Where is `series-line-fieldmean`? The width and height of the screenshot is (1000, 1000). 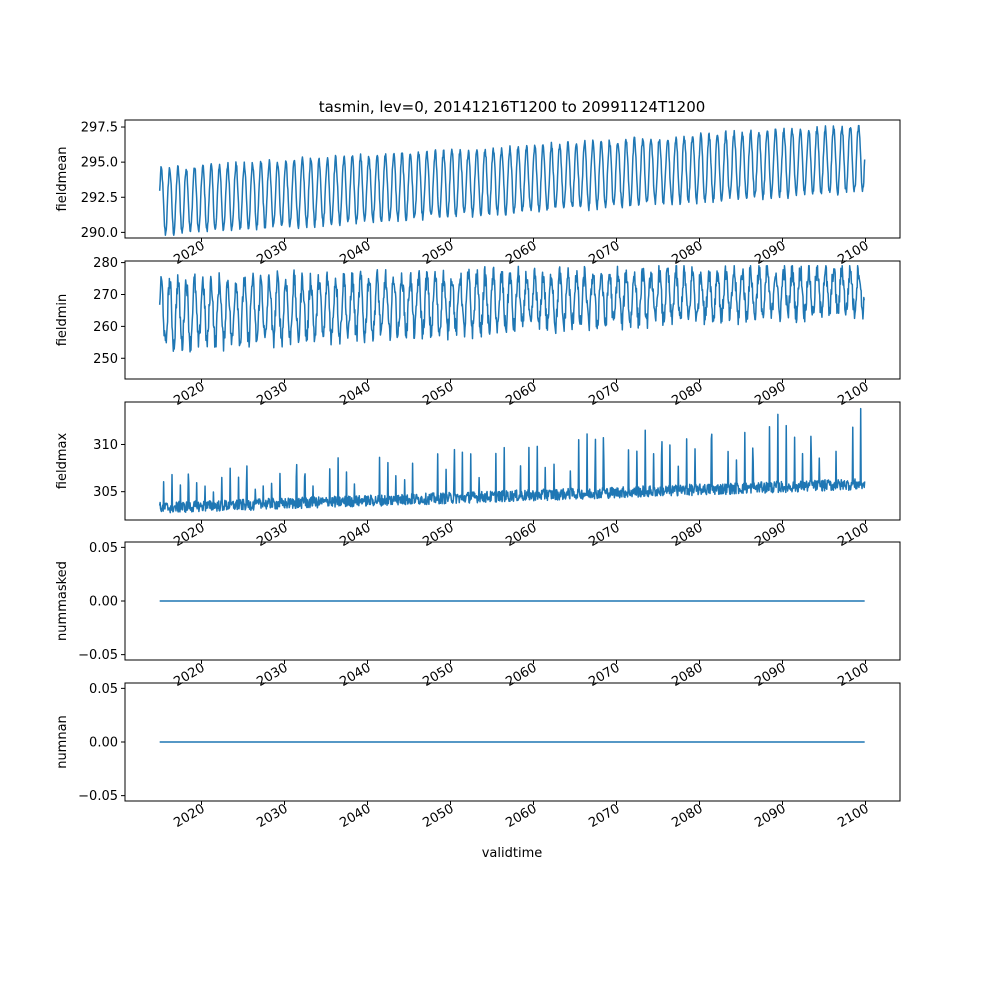 series-line-fieldmean is located at coordinates (512, 180).